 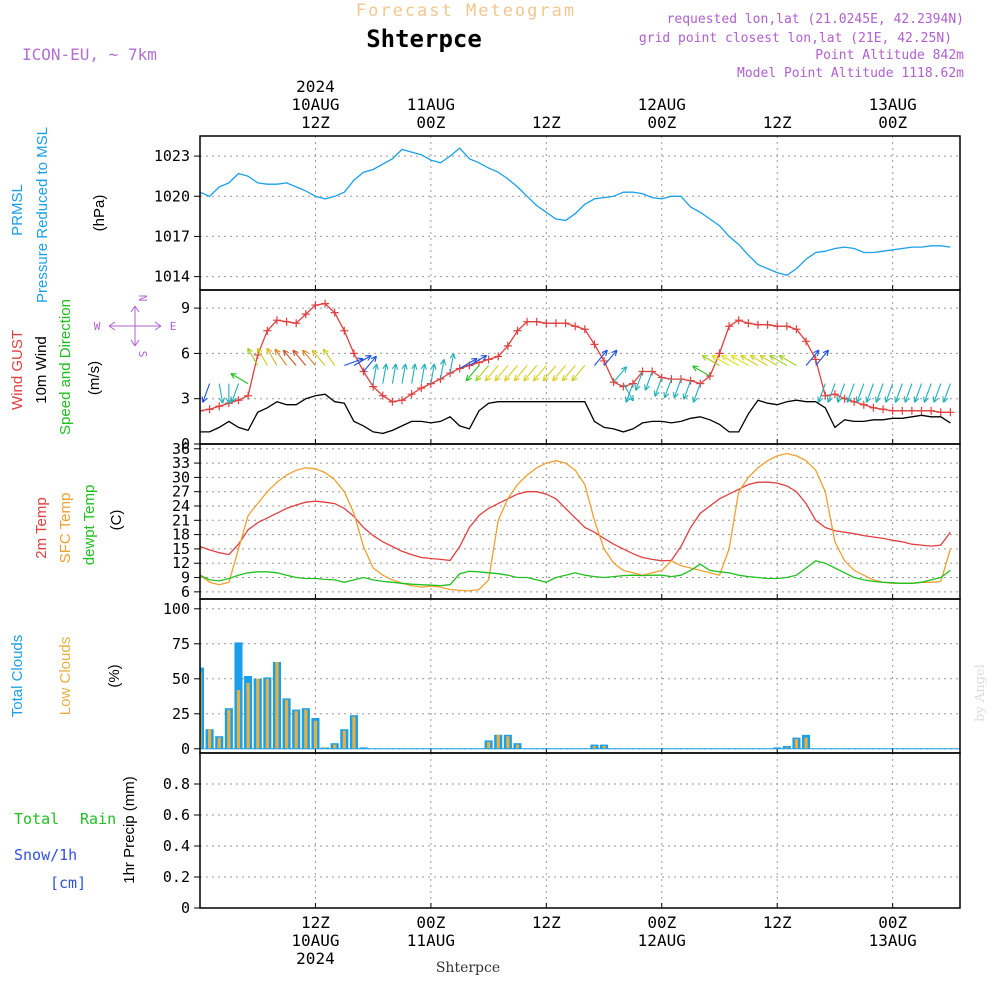 I want to click on y-tick-label: 0, so click(x=185, y=444).